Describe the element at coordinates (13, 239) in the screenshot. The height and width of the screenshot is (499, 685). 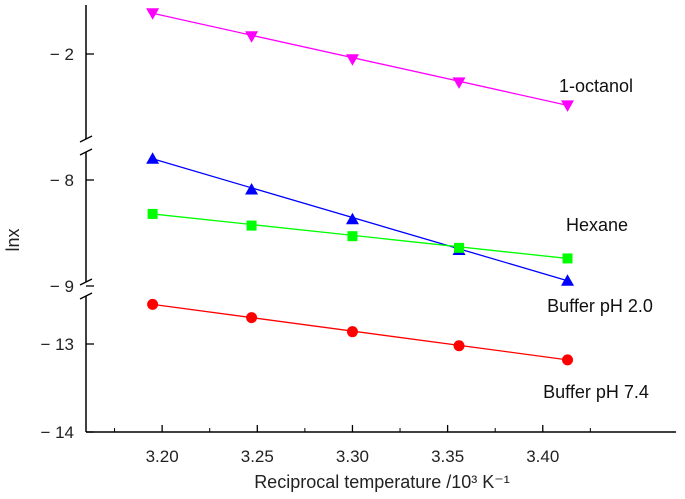
I see `y-axis-title: lnx` at that location.